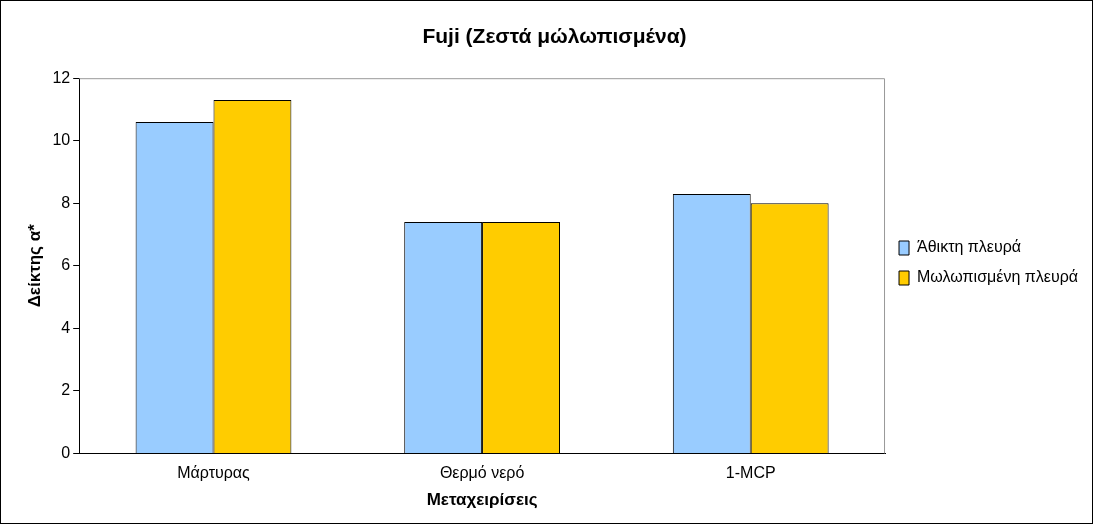 The width and height of the screenshot is (1093, 524). Describe the element at coordinates (66, 327) in the screenshot. I see `y-tick-label: 4` at that location.